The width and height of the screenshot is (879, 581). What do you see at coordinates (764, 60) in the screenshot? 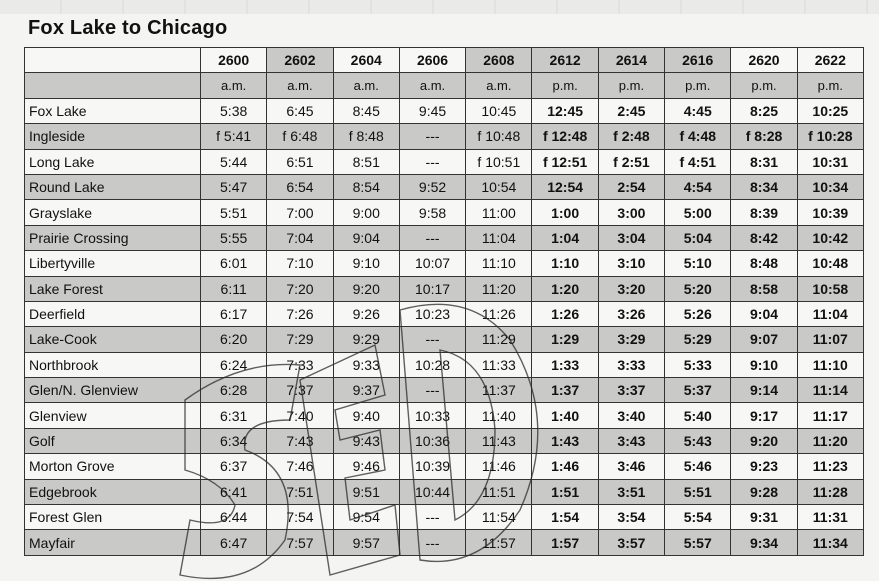
I see `train-number: 2620` at bounding box center [764, 60].